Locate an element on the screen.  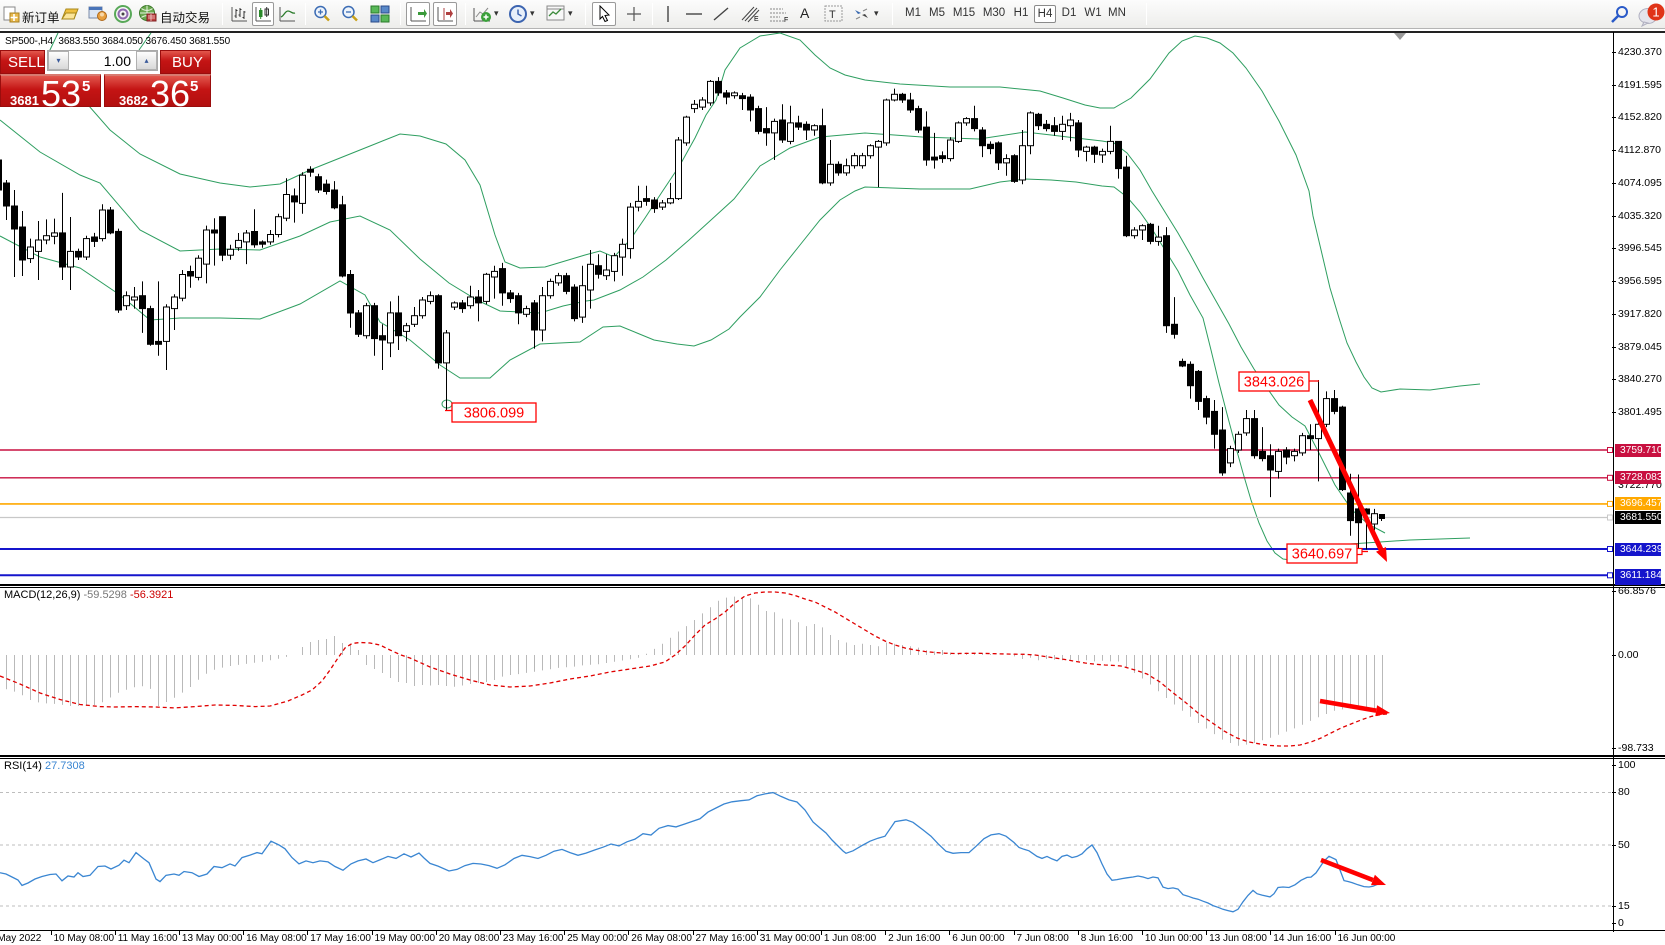
svg-text: 3843.026 is located at coordinates (1274, 383).